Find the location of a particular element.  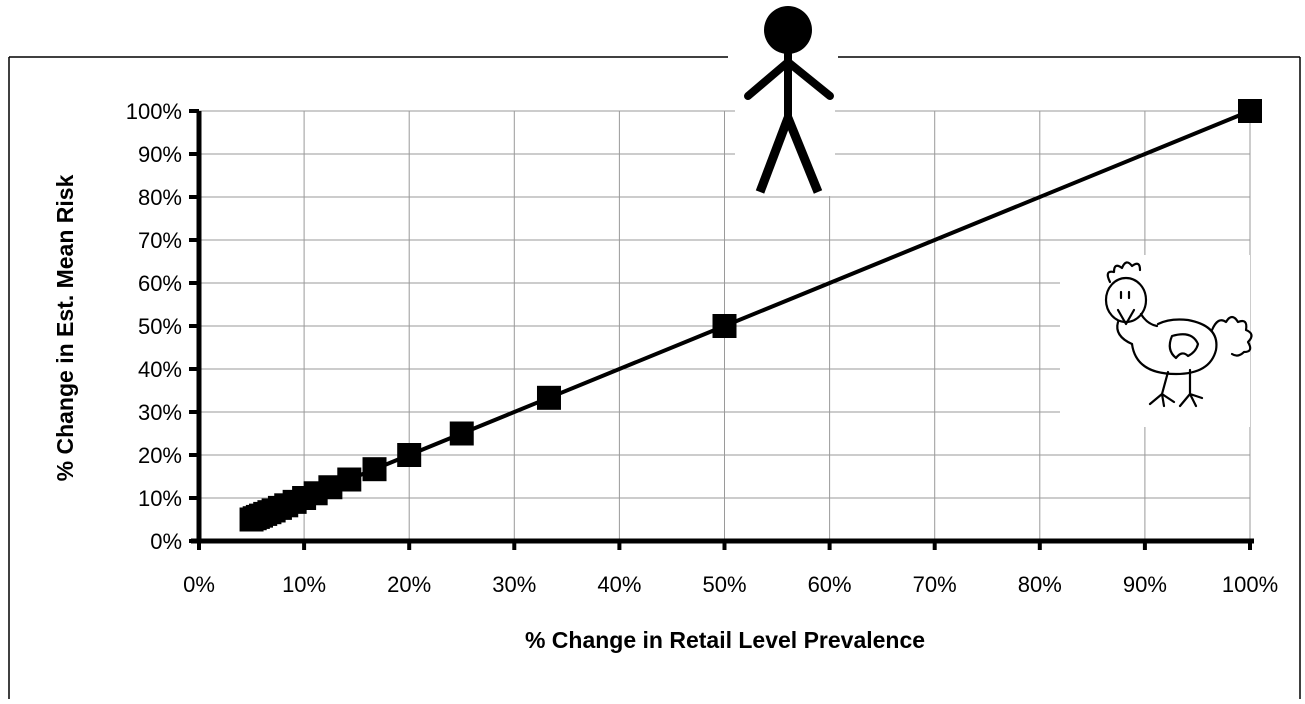

stick-figure-person-icon is located at coordinates (785, 98).